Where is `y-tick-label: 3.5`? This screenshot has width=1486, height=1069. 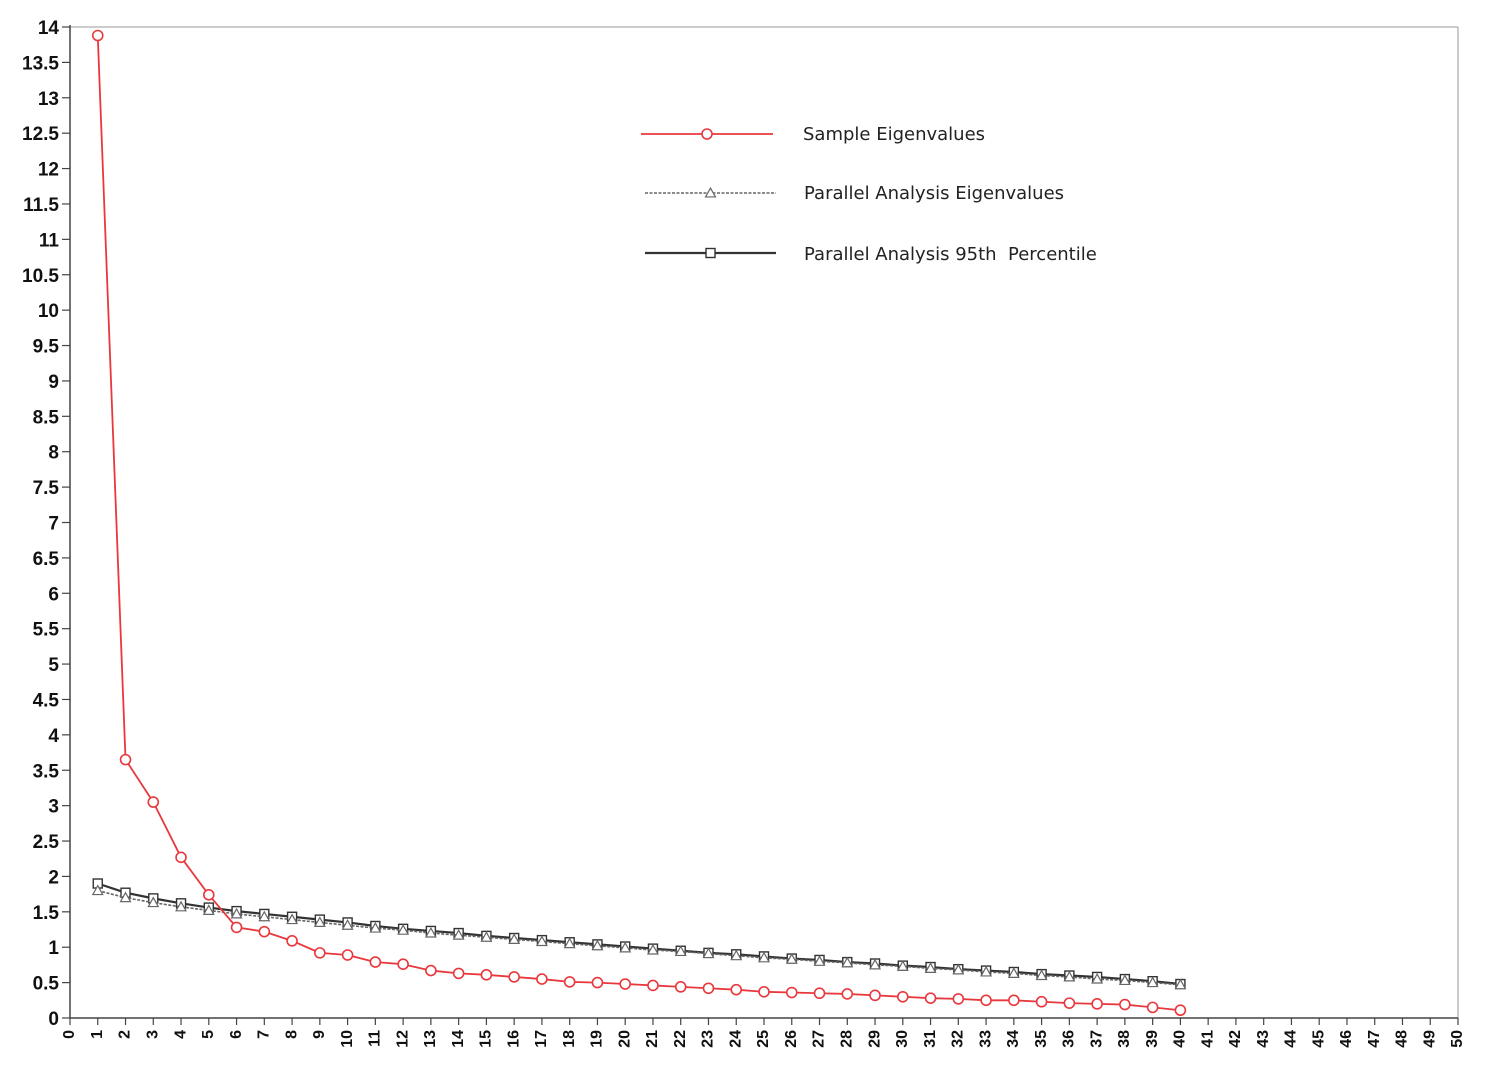 y-tick-label: 3.5 is located at coordinates (46, 771).